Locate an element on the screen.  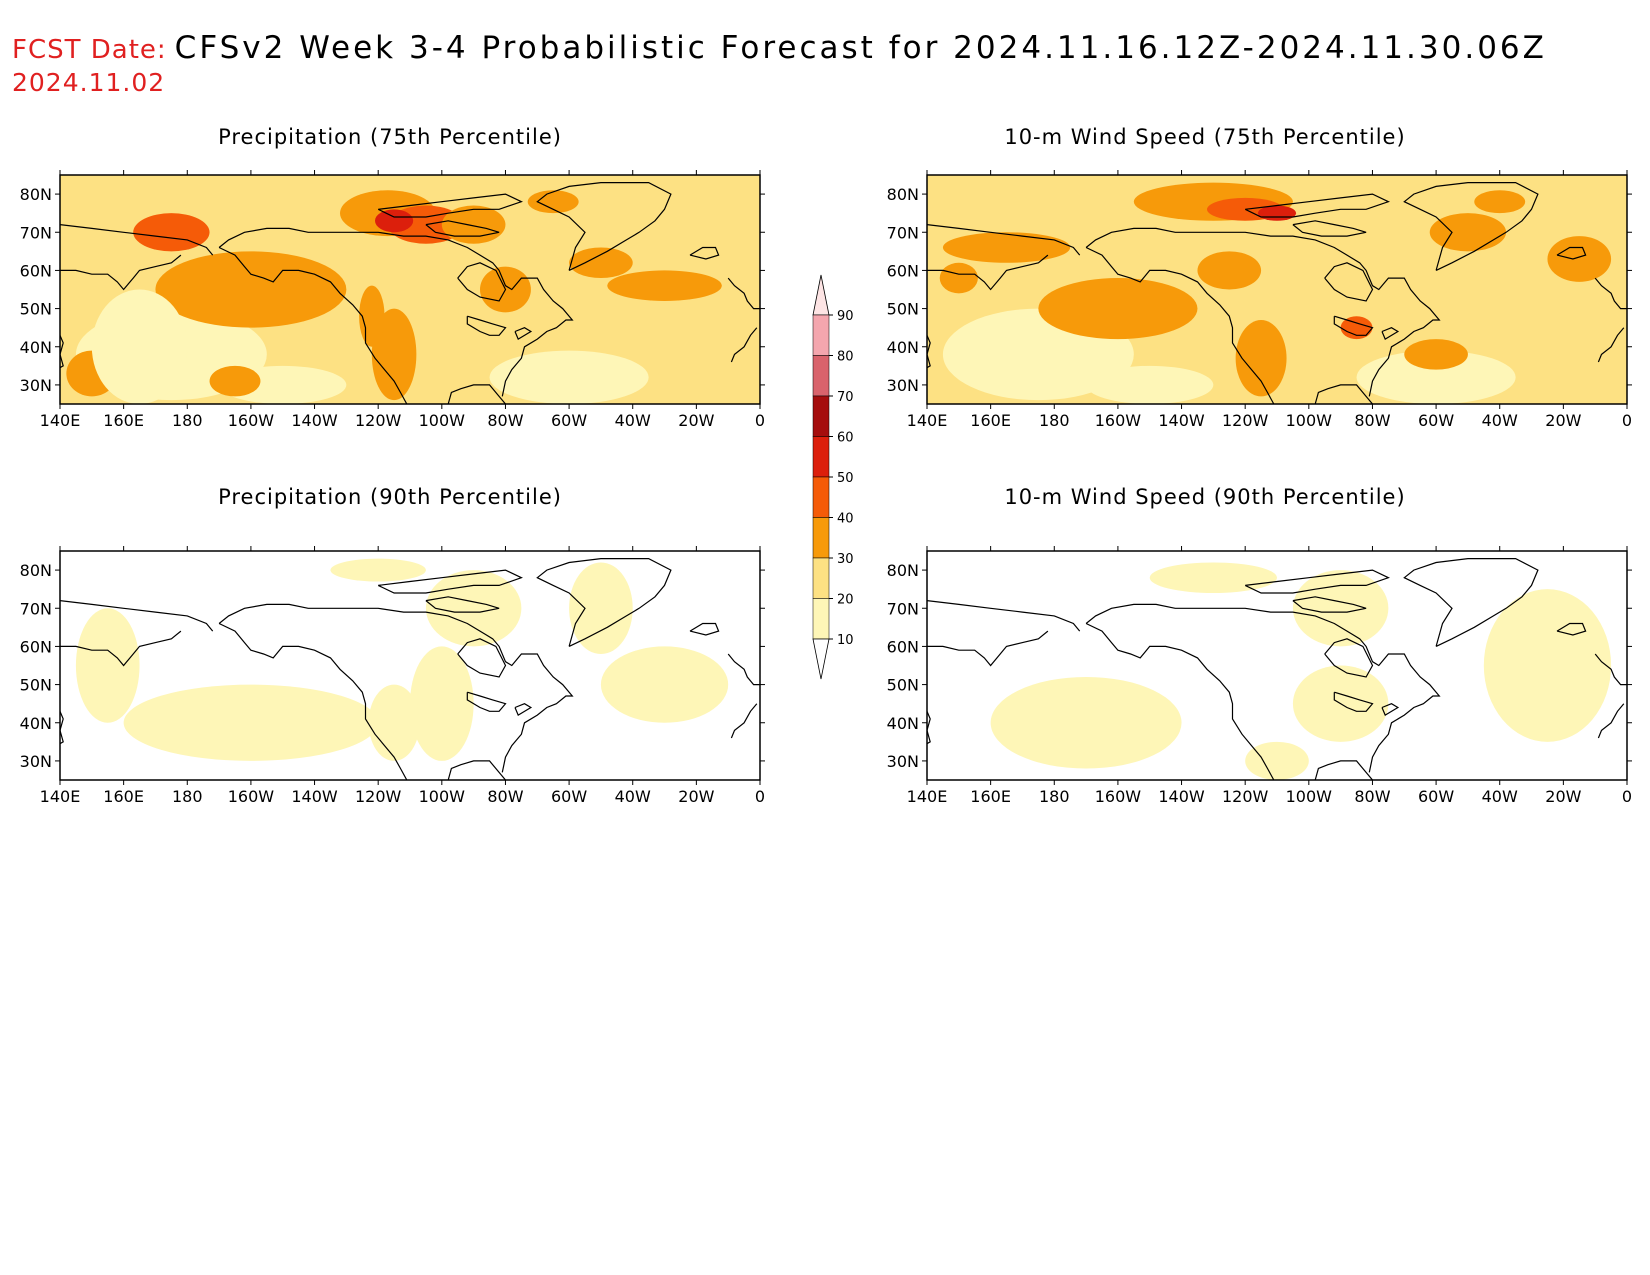
lat-label: 80N is located at coordinates (903, 570).